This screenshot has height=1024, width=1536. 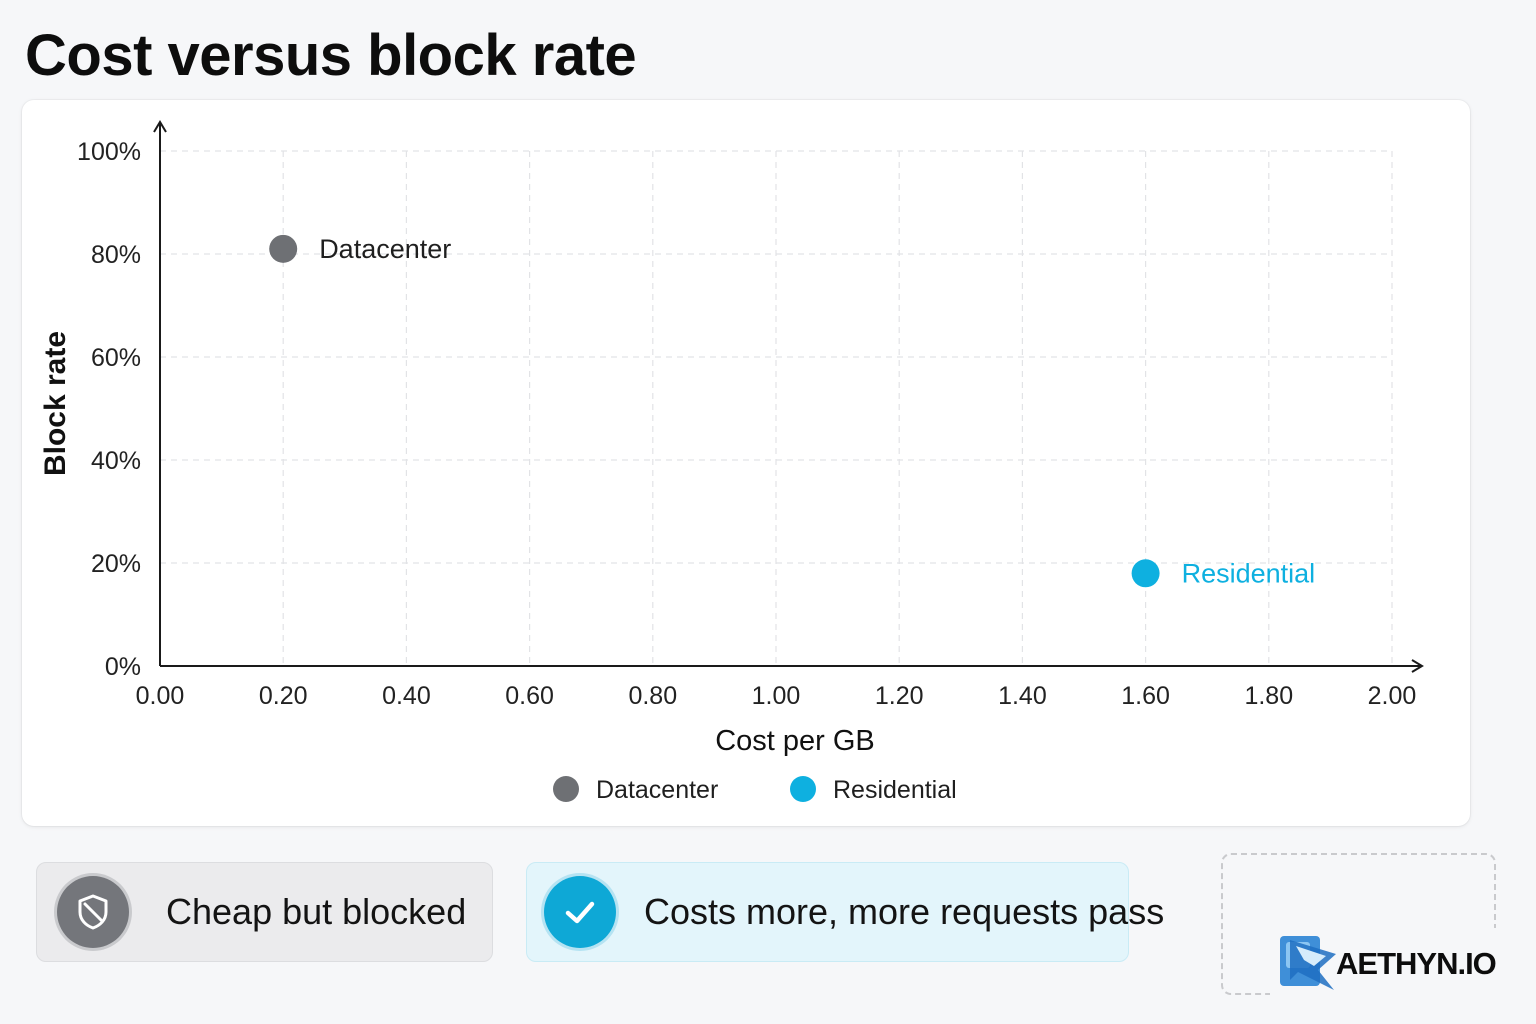 What do you see at coordinates (1417, 666) in the screenshot?
I see `x-axis-arrow` at bounding box center [1417, 666].